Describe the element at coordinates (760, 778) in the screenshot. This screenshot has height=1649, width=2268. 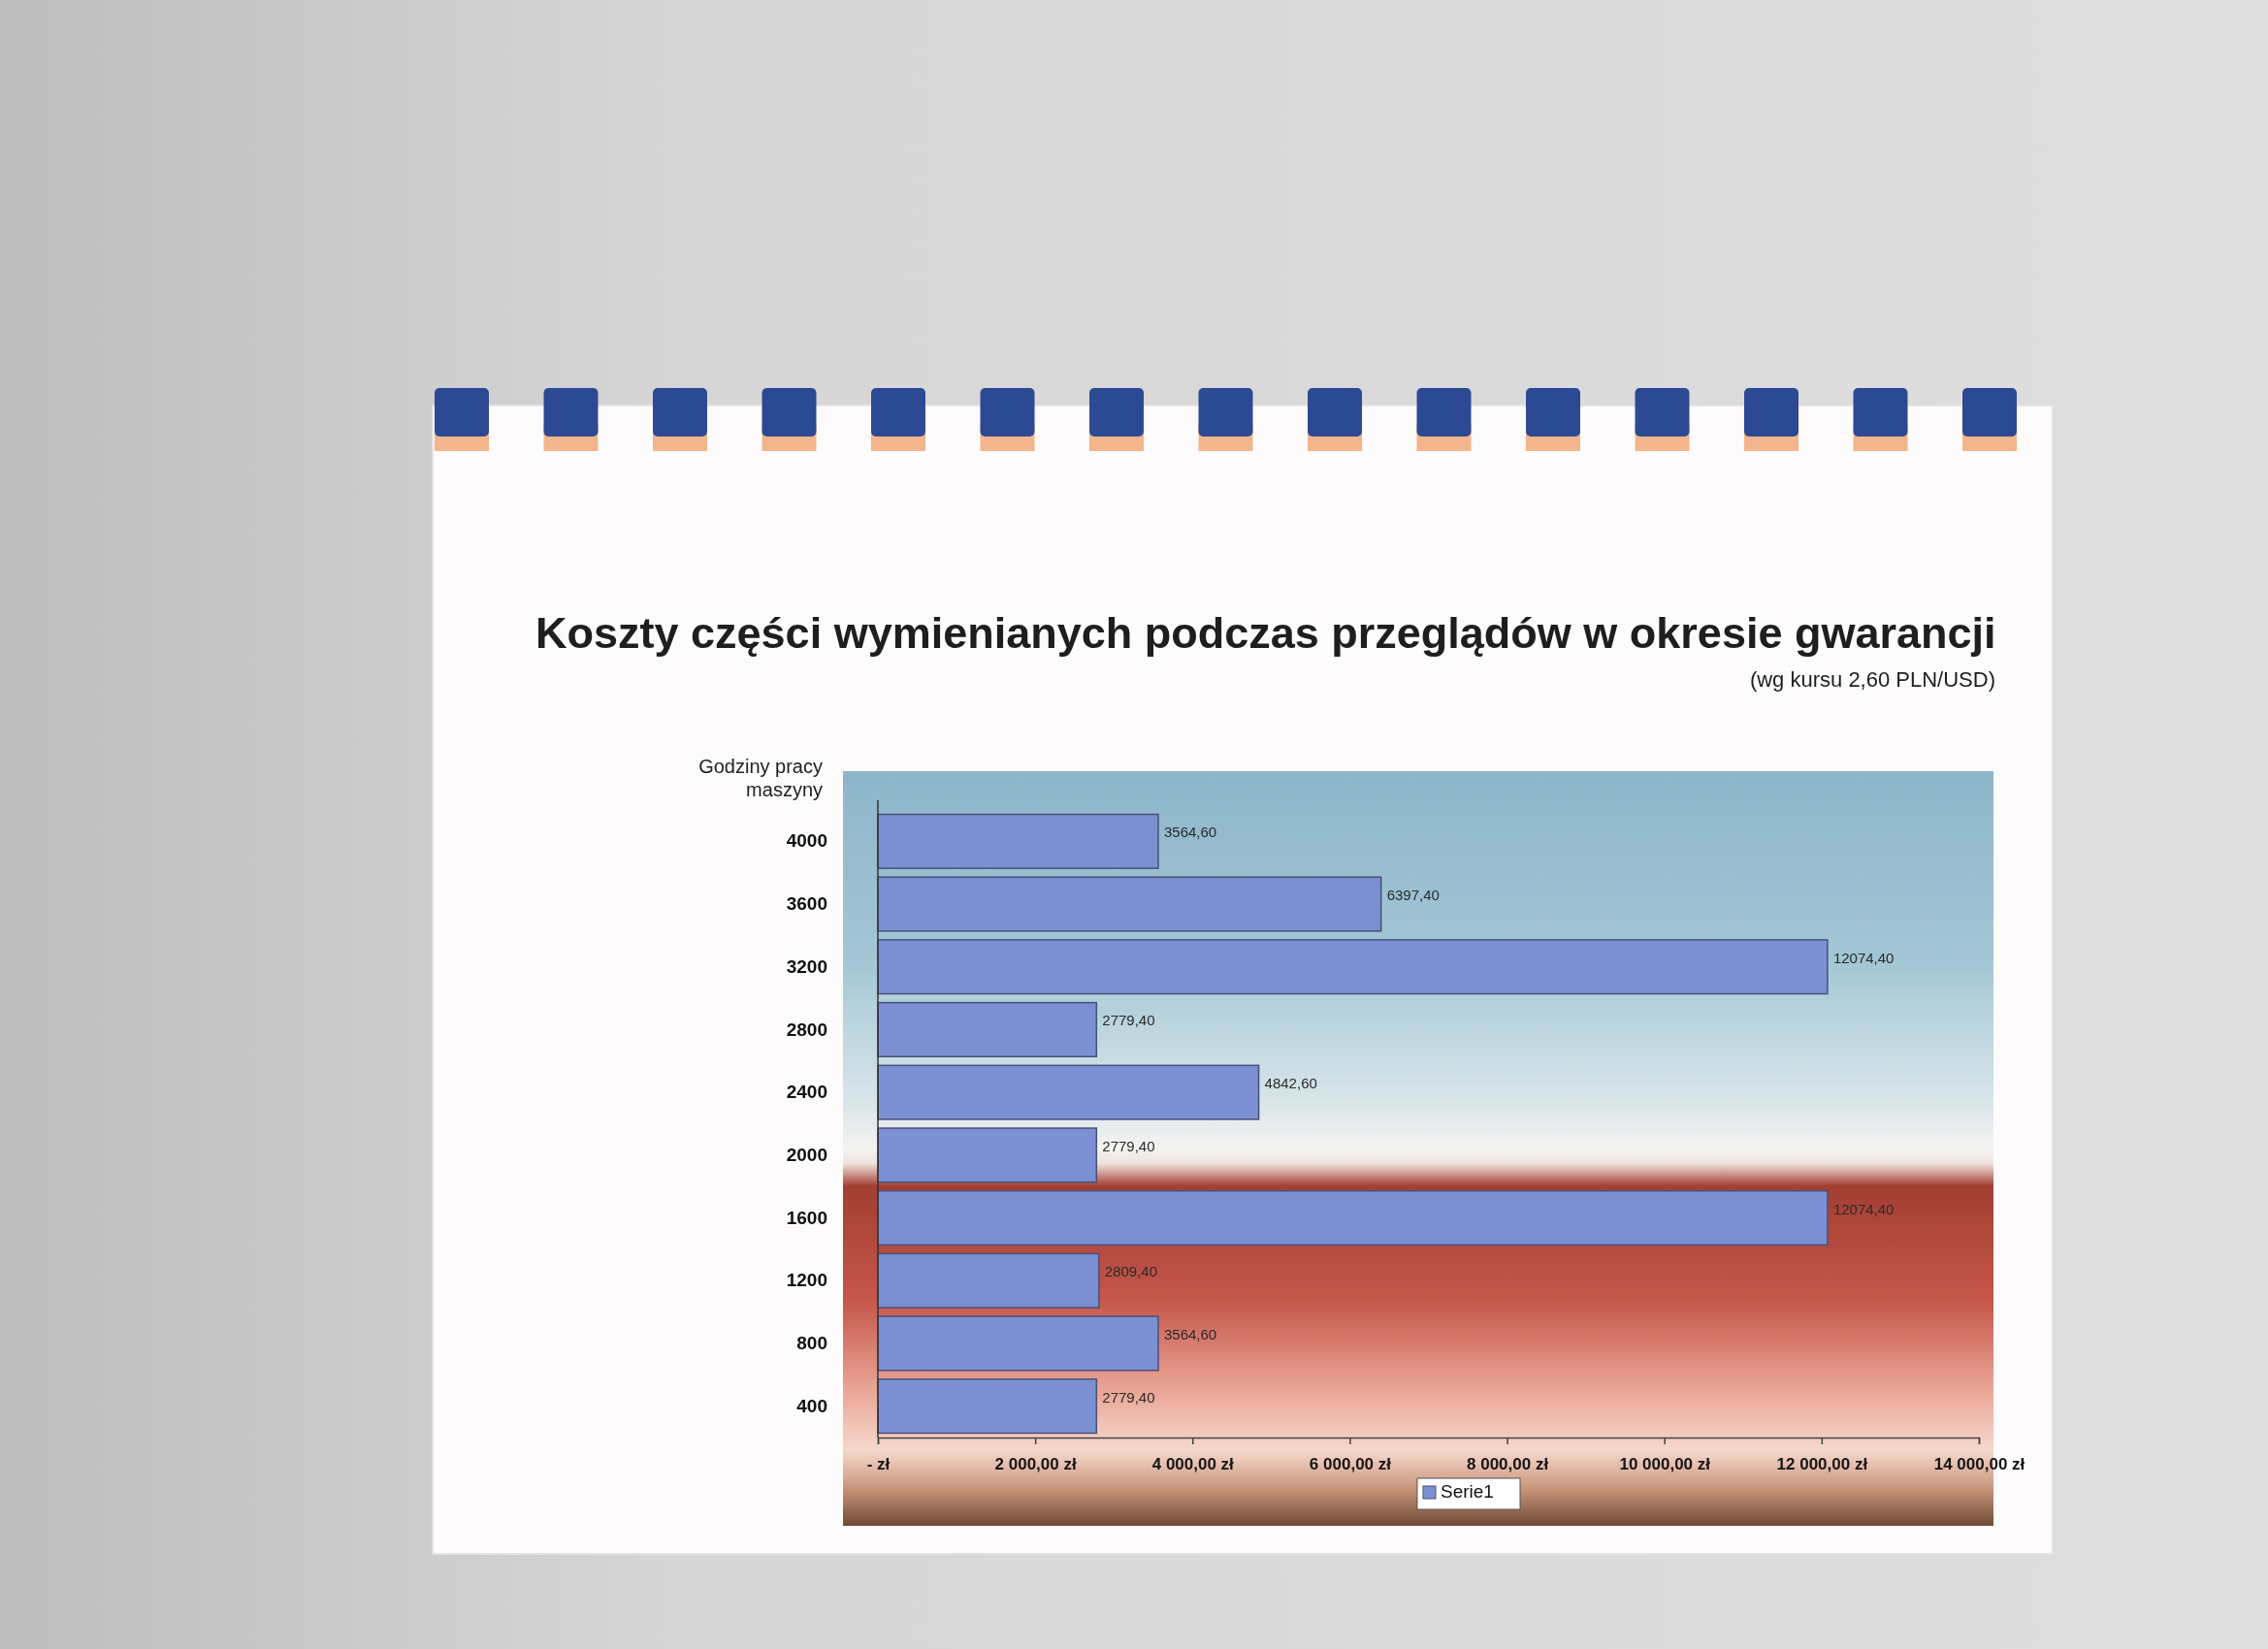
I see `y-axis-title: Godziny pracy maszyny` at that location.